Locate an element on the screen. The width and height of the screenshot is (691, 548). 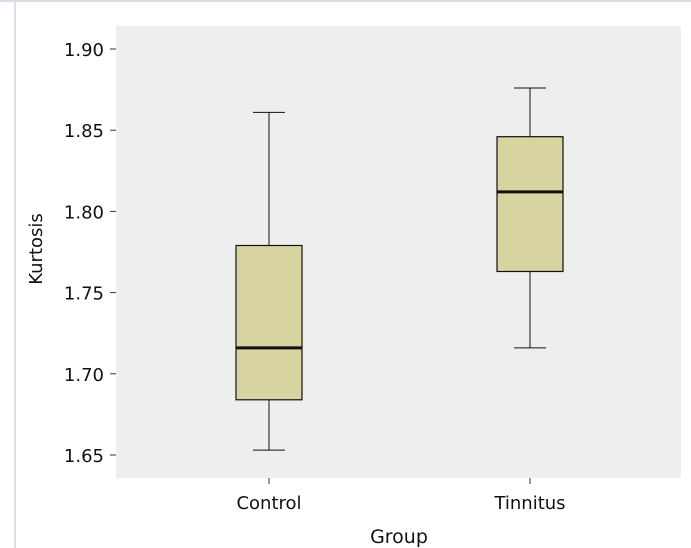
frame-top-border is located at coordinates (345, 1).